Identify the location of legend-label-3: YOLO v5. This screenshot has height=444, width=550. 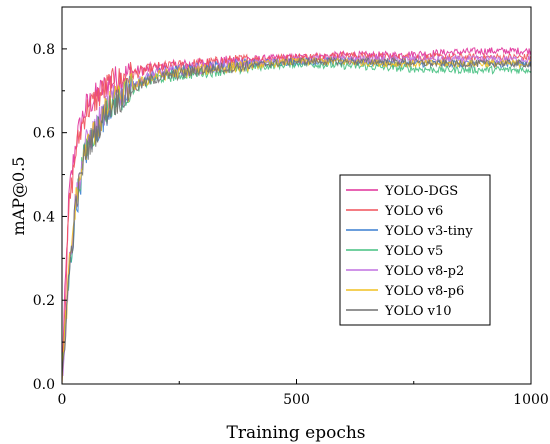
(413, 251).